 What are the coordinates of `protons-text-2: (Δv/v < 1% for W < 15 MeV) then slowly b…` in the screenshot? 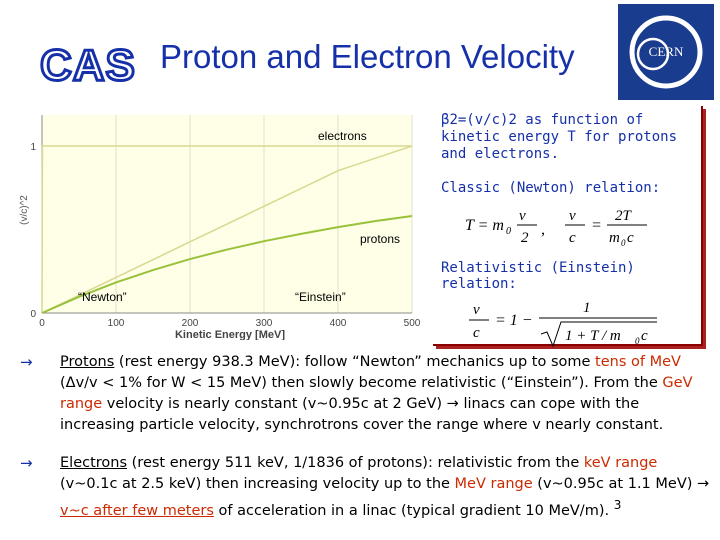 It's located at (361, 383).